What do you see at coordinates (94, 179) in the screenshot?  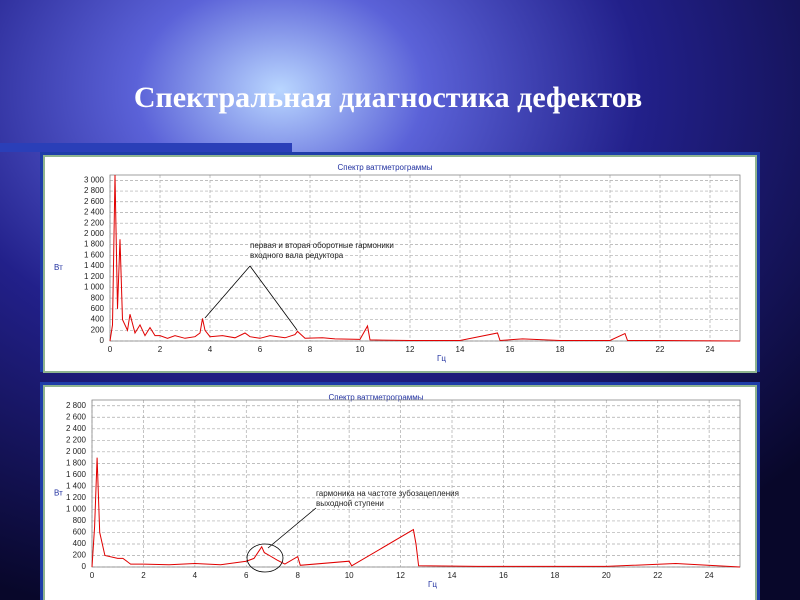 I see `y-tick-label: 3 000` at bounding box center [94, 179].